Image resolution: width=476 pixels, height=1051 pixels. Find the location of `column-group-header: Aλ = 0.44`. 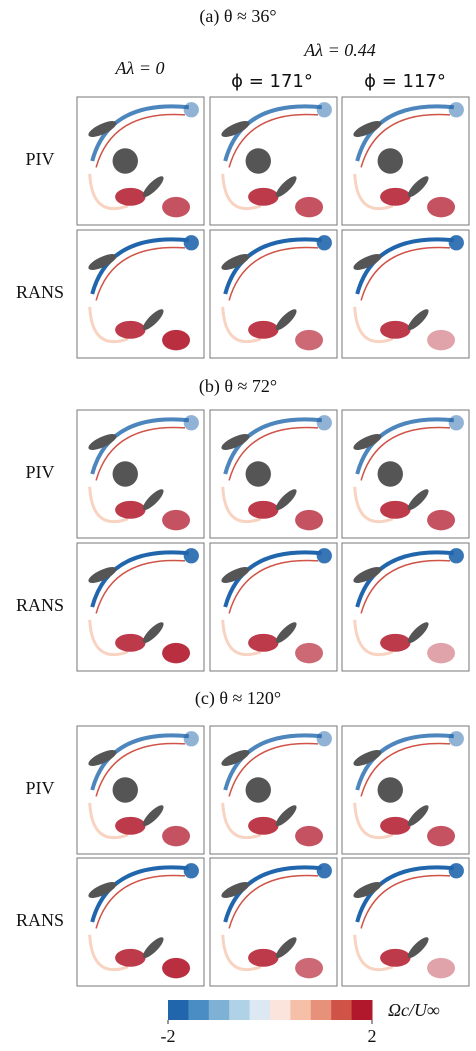

column-group-header: Aλ = 0.44 is located at coordinates (339, 50).